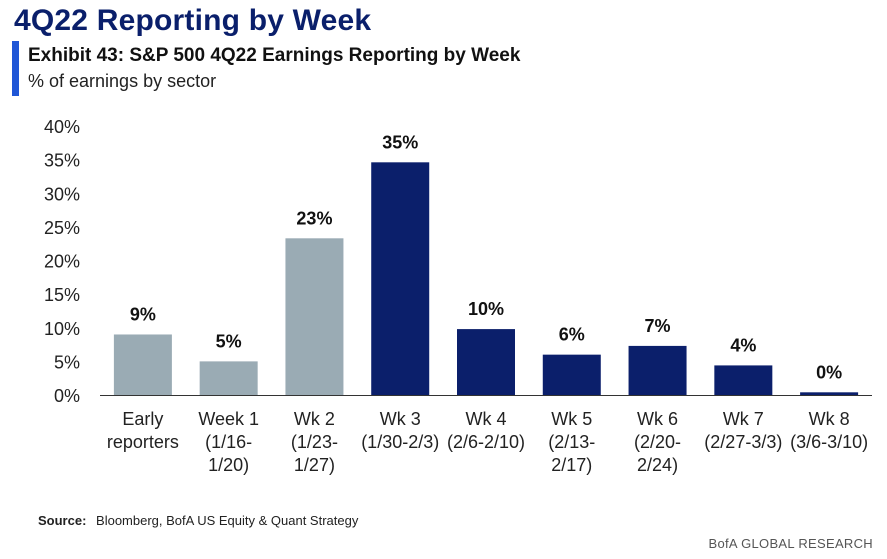 Image resolution: width=887 pixels, height=559 pixels. I want to click on x-tick-label: (2/6-2/10), so click(486, 442).